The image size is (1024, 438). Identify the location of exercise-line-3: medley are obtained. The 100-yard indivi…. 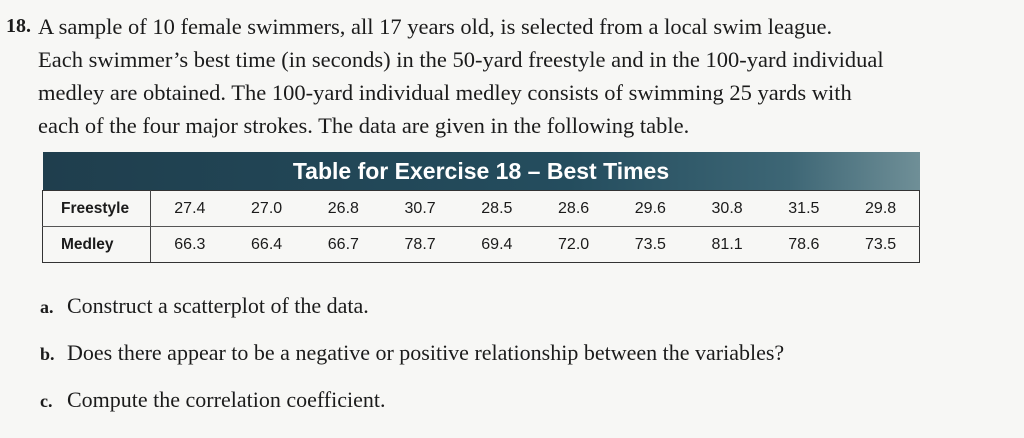
(445, 92).